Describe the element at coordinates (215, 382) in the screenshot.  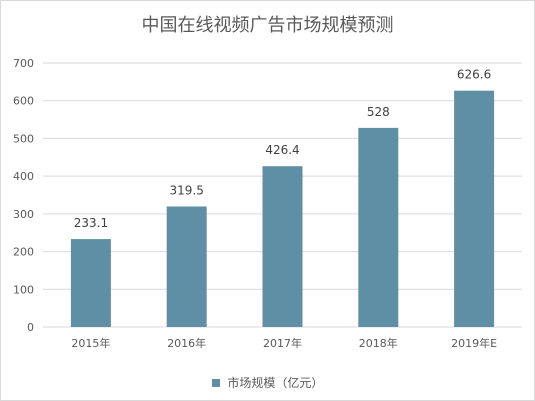
I see `legend-swatch` at that location.